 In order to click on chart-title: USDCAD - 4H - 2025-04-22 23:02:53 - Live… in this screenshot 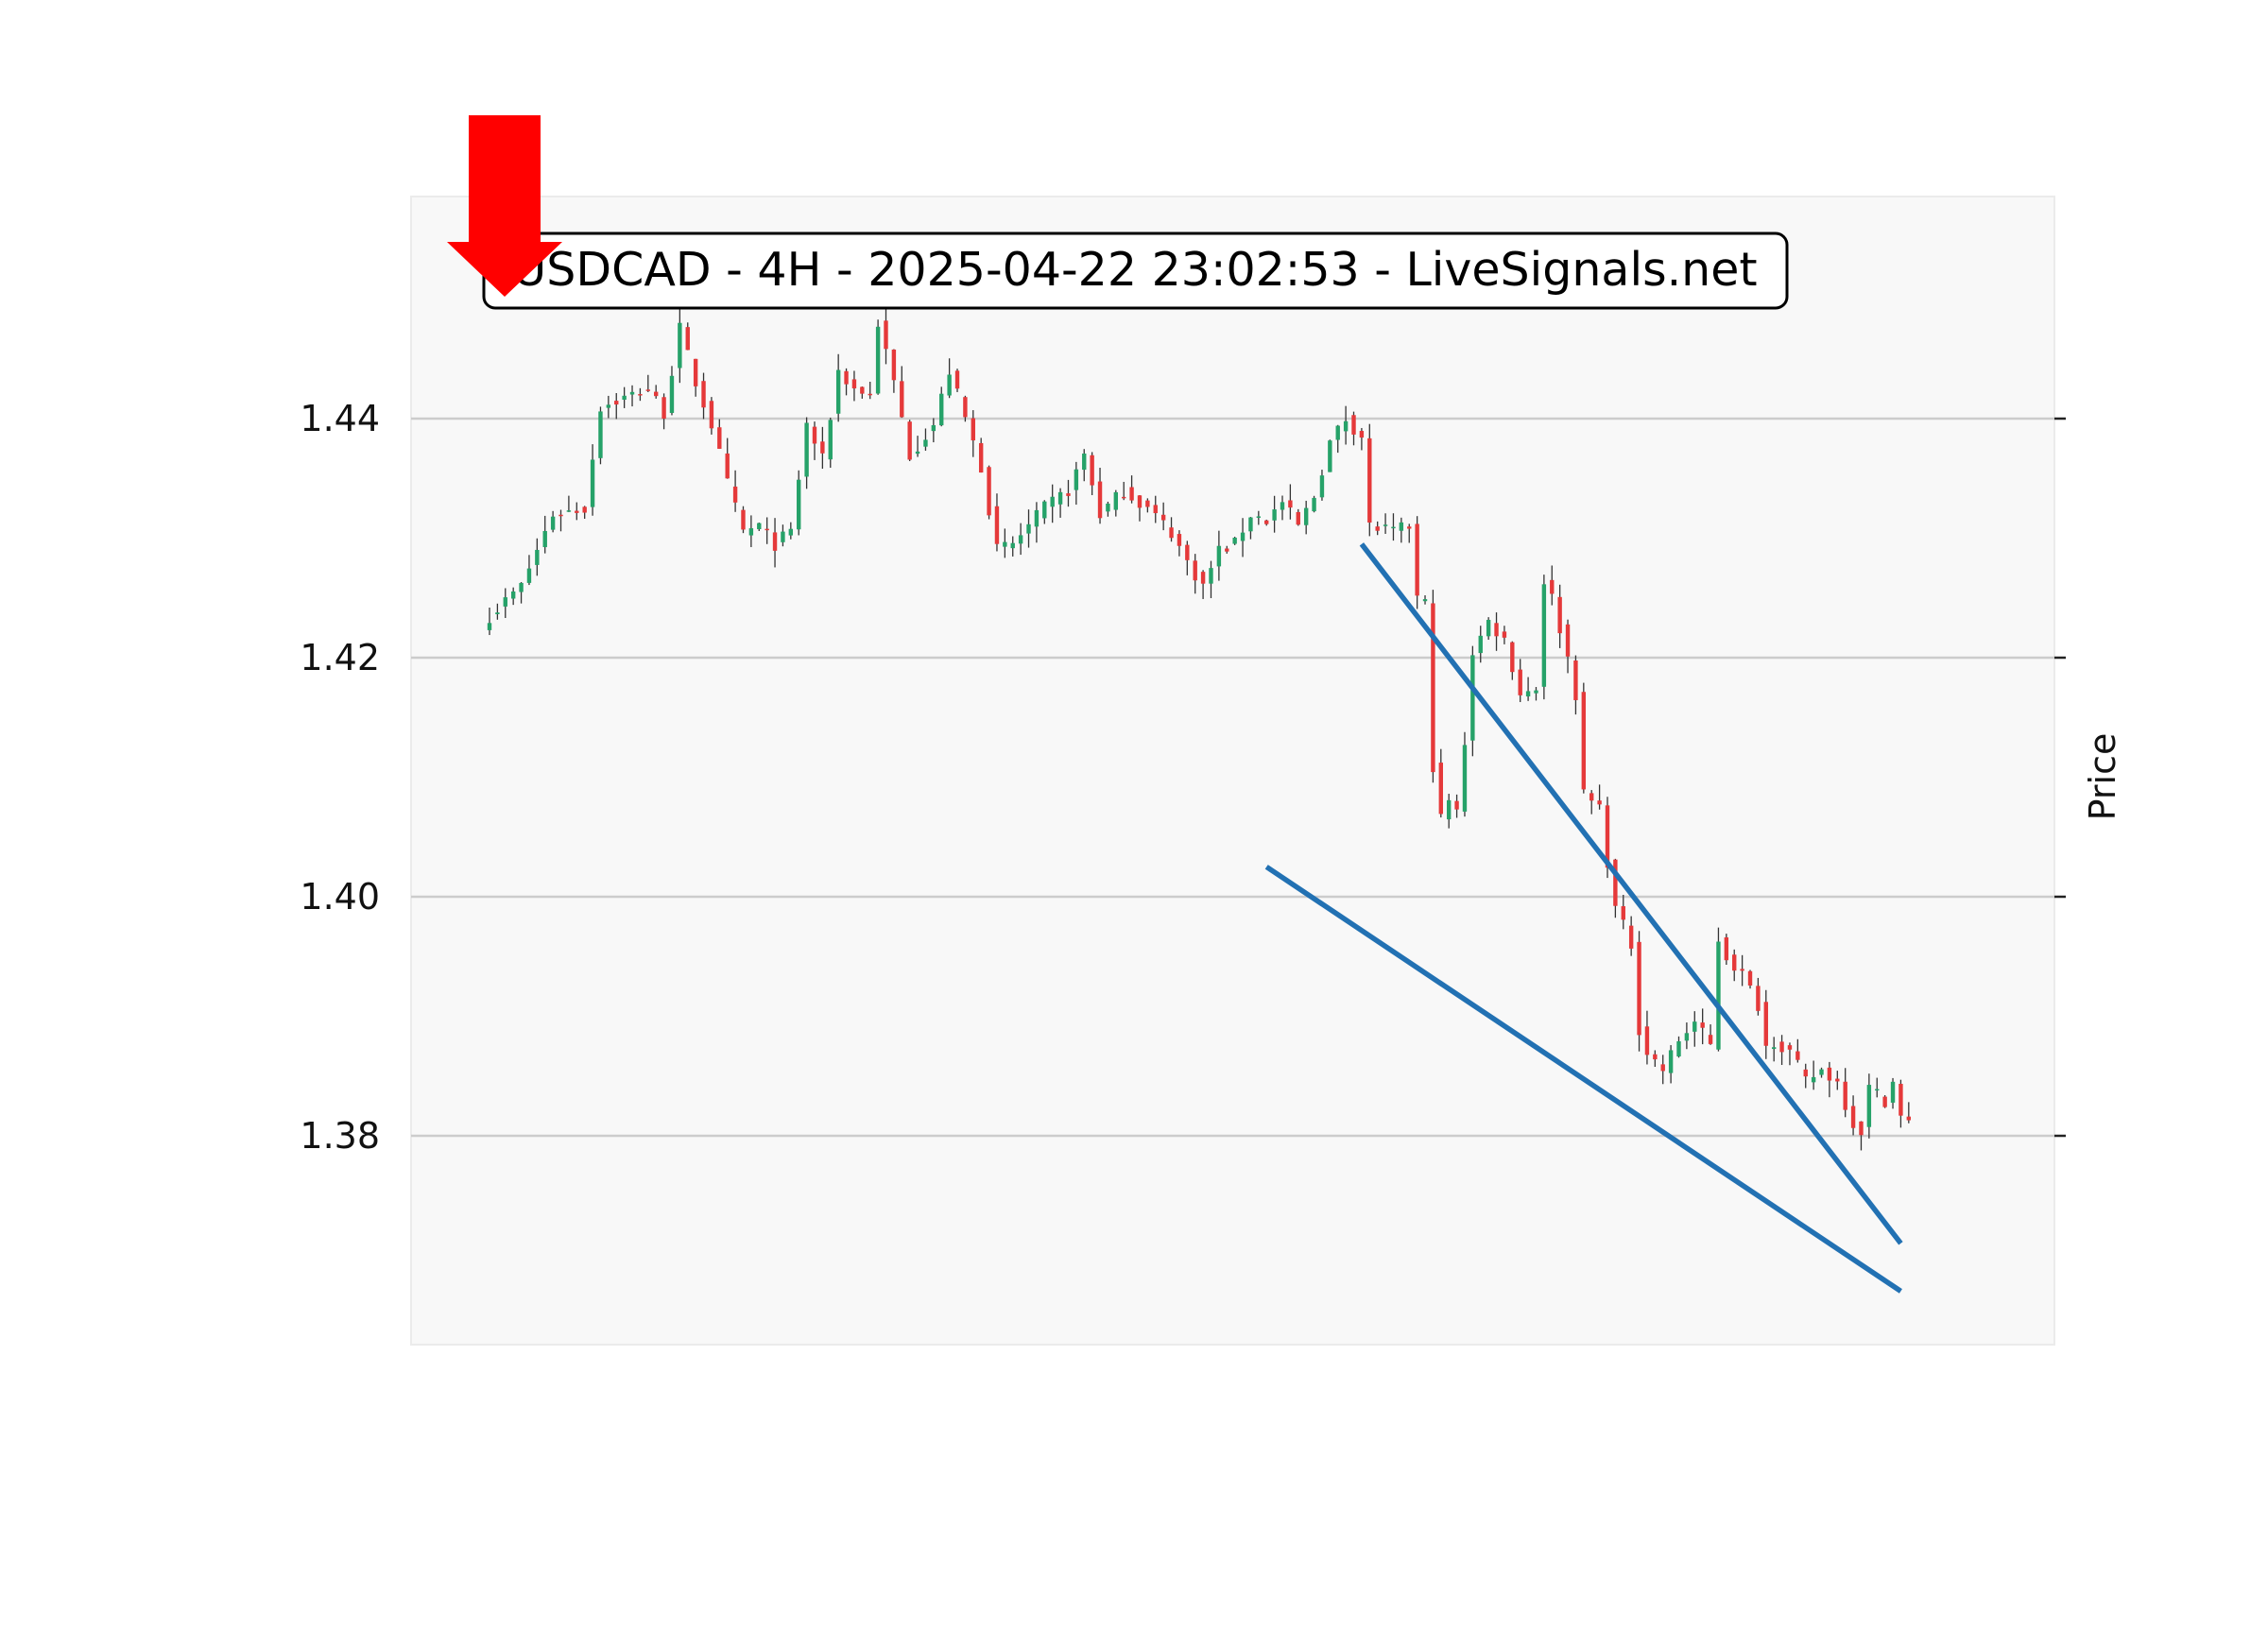, I will do `click(1135, 271)`.